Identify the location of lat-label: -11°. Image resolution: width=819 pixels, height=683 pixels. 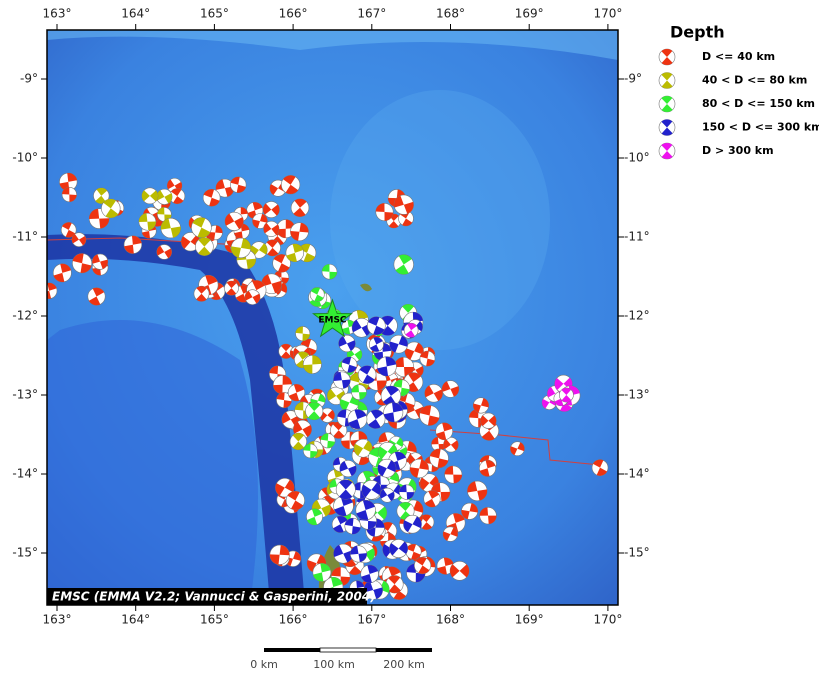
(637, 237).